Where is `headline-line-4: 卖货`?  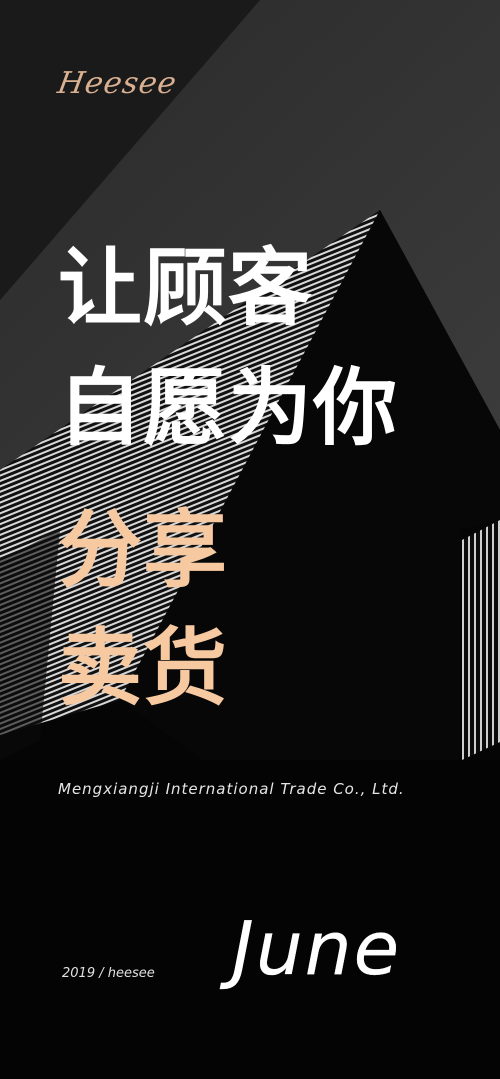 headline-line-4: 卖货 is located at coordinates (143, 668).